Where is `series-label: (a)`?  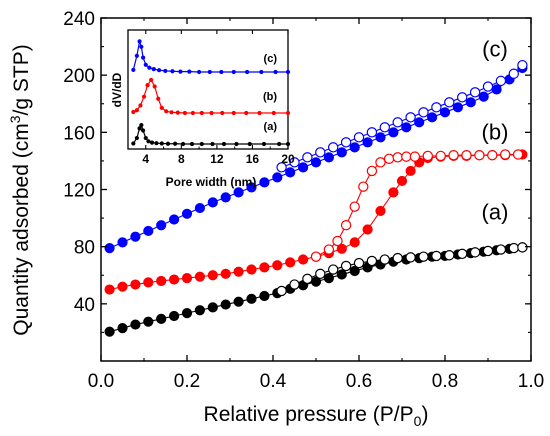
series-label: (a) is located at coordinates (495, 212).